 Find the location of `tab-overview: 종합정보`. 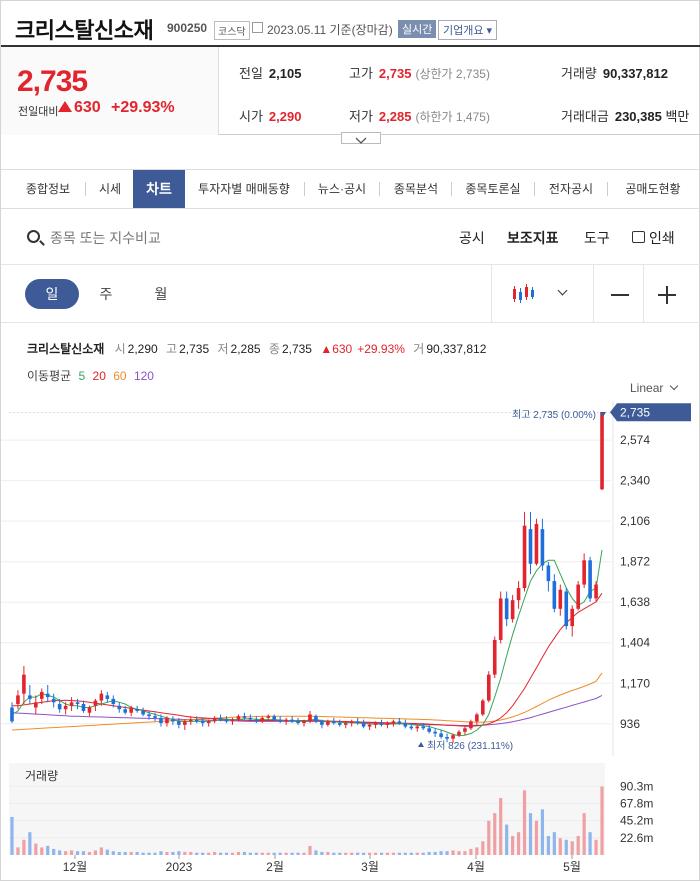

tab-overview: 종합정보 is located at coordinates (48, 189).